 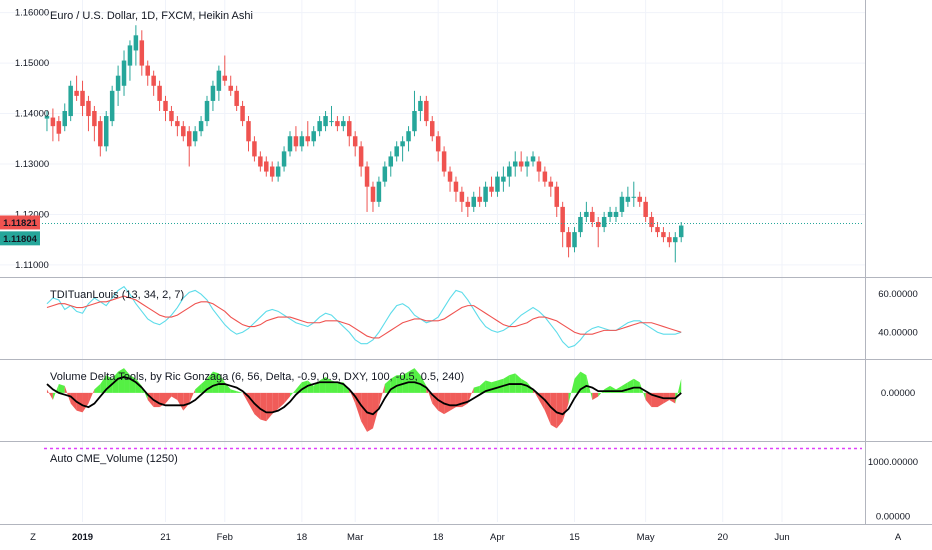 I want to click on price-label-box, so click(x=20, y=238).